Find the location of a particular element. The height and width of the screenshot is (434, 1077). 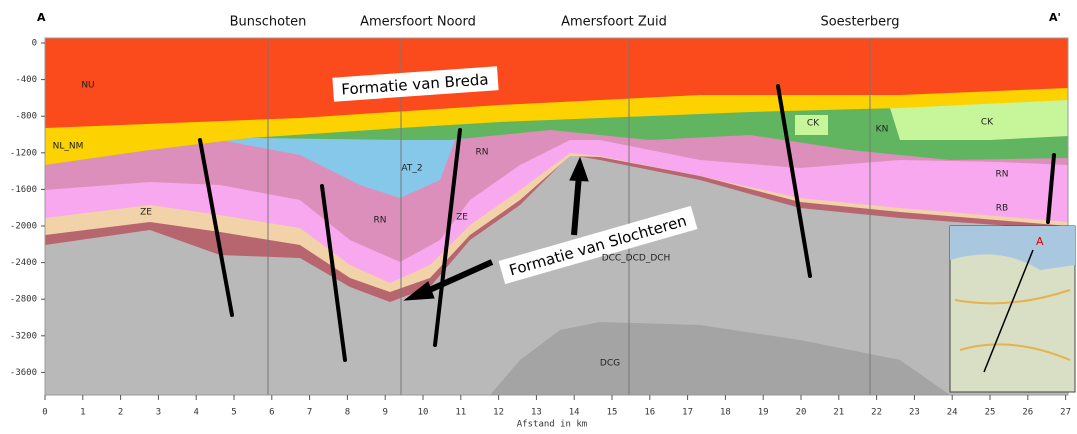

svg-text: A is located at coordinates (1040, 241).